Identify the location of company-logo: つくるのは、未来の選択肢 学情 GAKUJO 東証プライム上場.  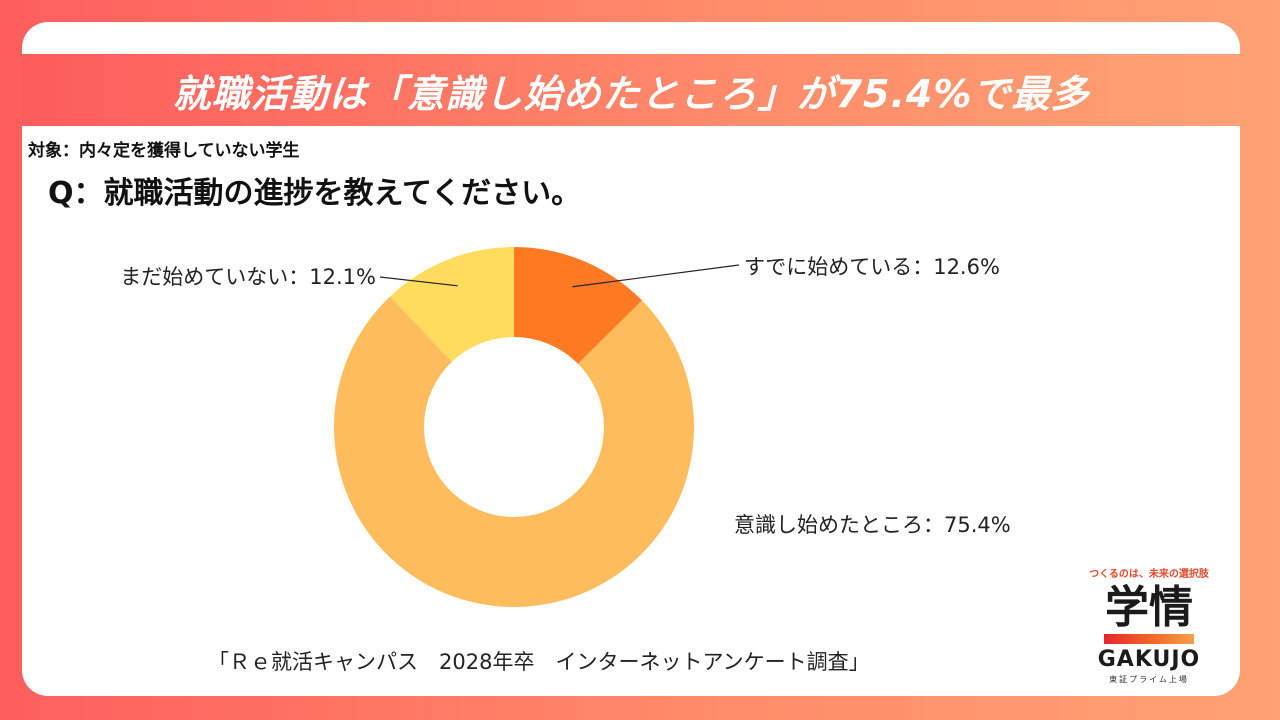
(1149, 625).